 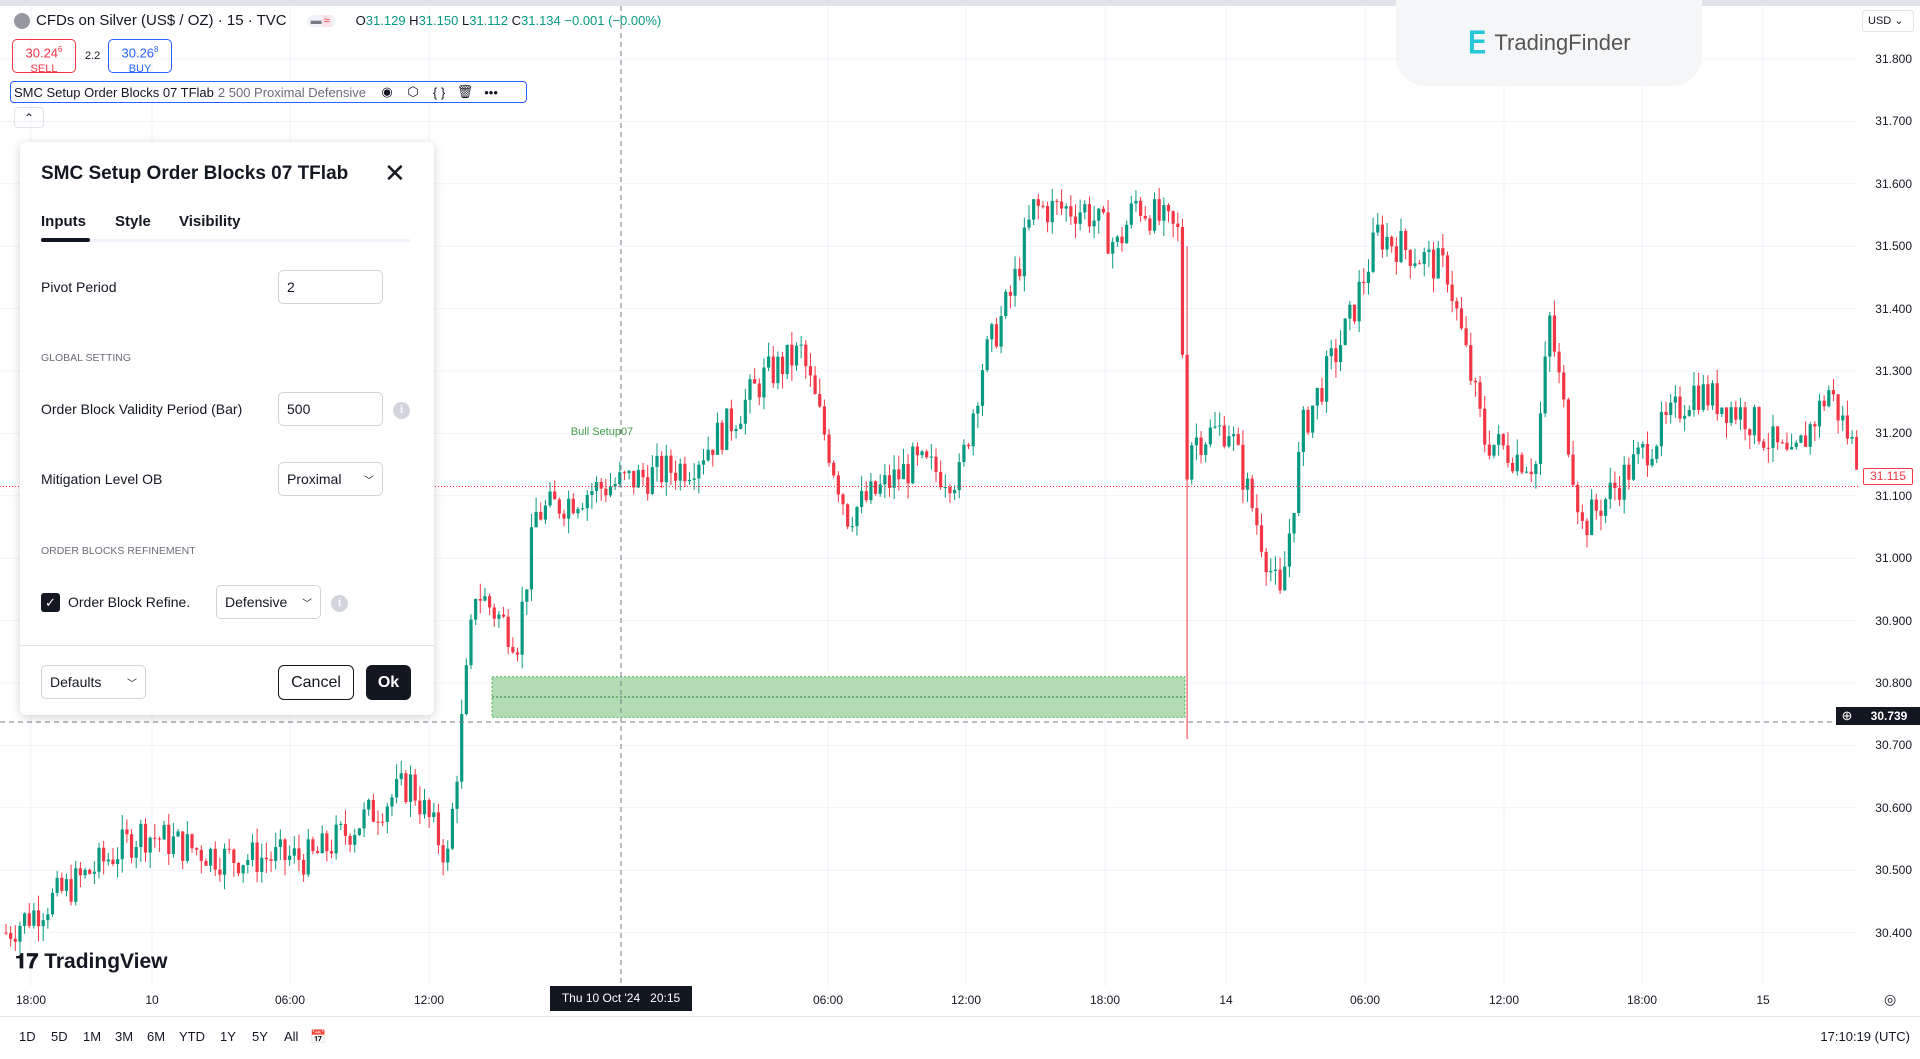 What do you see at coordinates (133, 221) in the screenshot?
I see `tab-style: Style` at bounding box center [133, 221].